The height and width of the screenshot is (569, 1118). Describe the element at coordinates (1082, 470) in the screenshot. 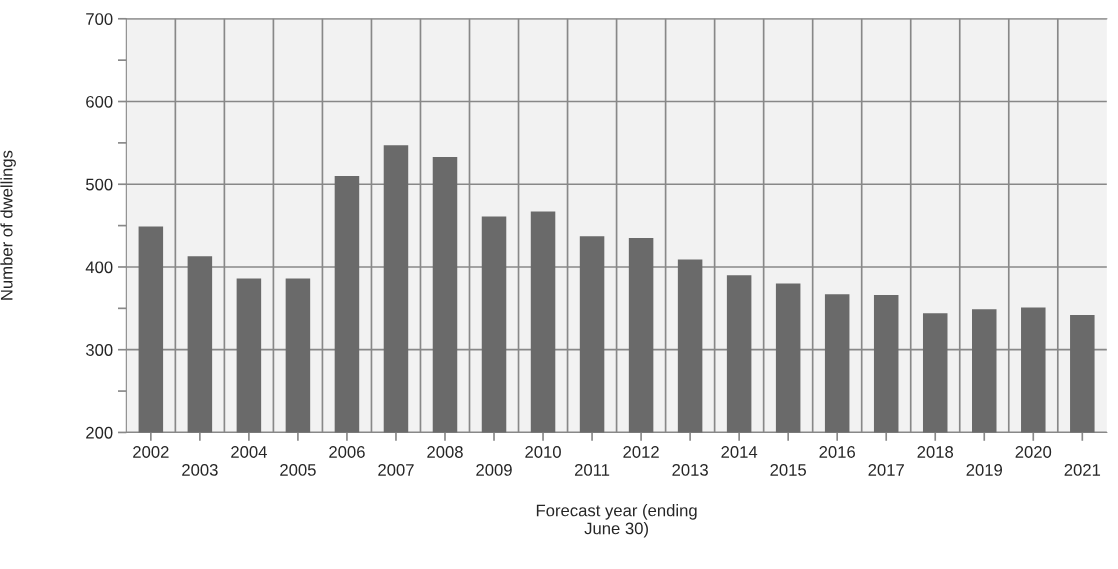

I see `x-tick-label: 2021` at that location.